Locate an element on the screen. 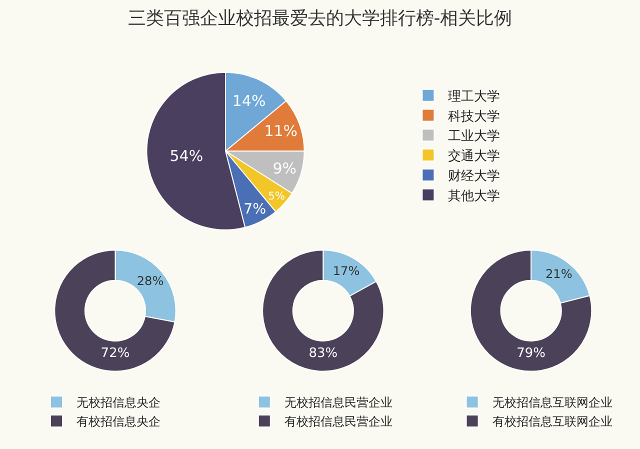  data-label: 21% is located at coordinates (558, 274).